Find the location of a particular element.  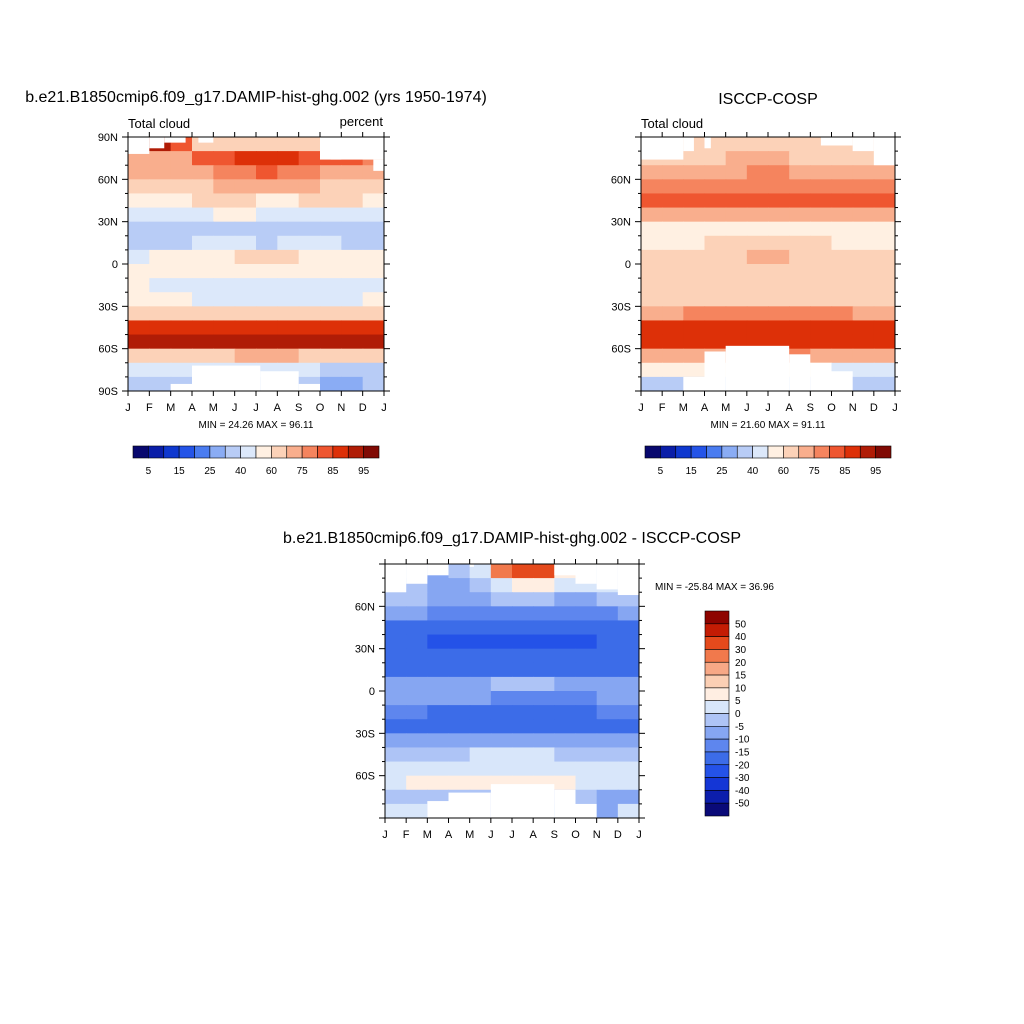

y-tick-label: 90N is located at coordinates (108, 138).